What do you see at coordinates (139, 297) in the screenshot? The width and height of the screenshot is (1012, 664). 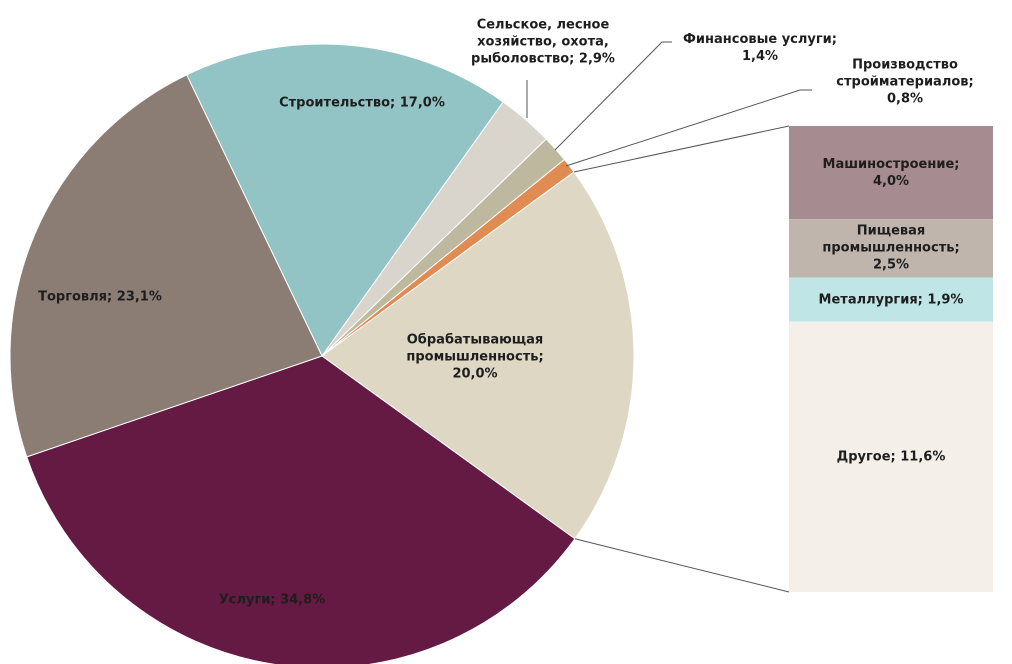 I see `label-value: 23,1%` at bounding box center [139, 297].